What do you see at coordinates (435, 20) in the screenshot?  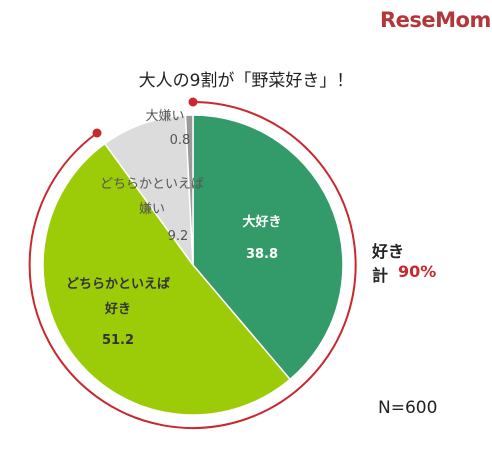 I see `logo: ReseMom` at bounding box center [435, 20].